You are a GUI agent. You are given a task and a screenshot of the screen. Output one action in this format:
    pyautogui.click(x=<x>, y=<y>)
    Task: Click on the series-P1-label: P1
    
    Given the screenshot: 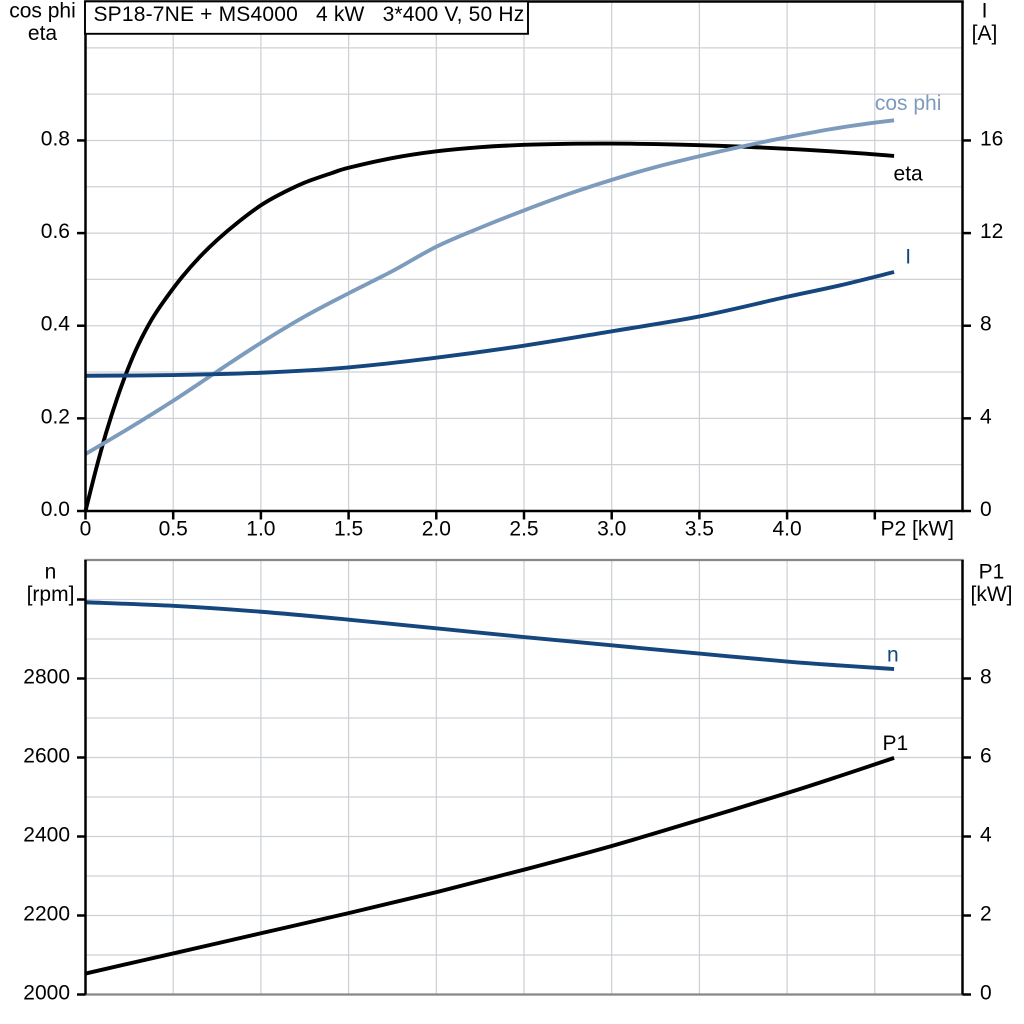 What is the action you would take?
    pyautogui.click(x=895, y=743)
    